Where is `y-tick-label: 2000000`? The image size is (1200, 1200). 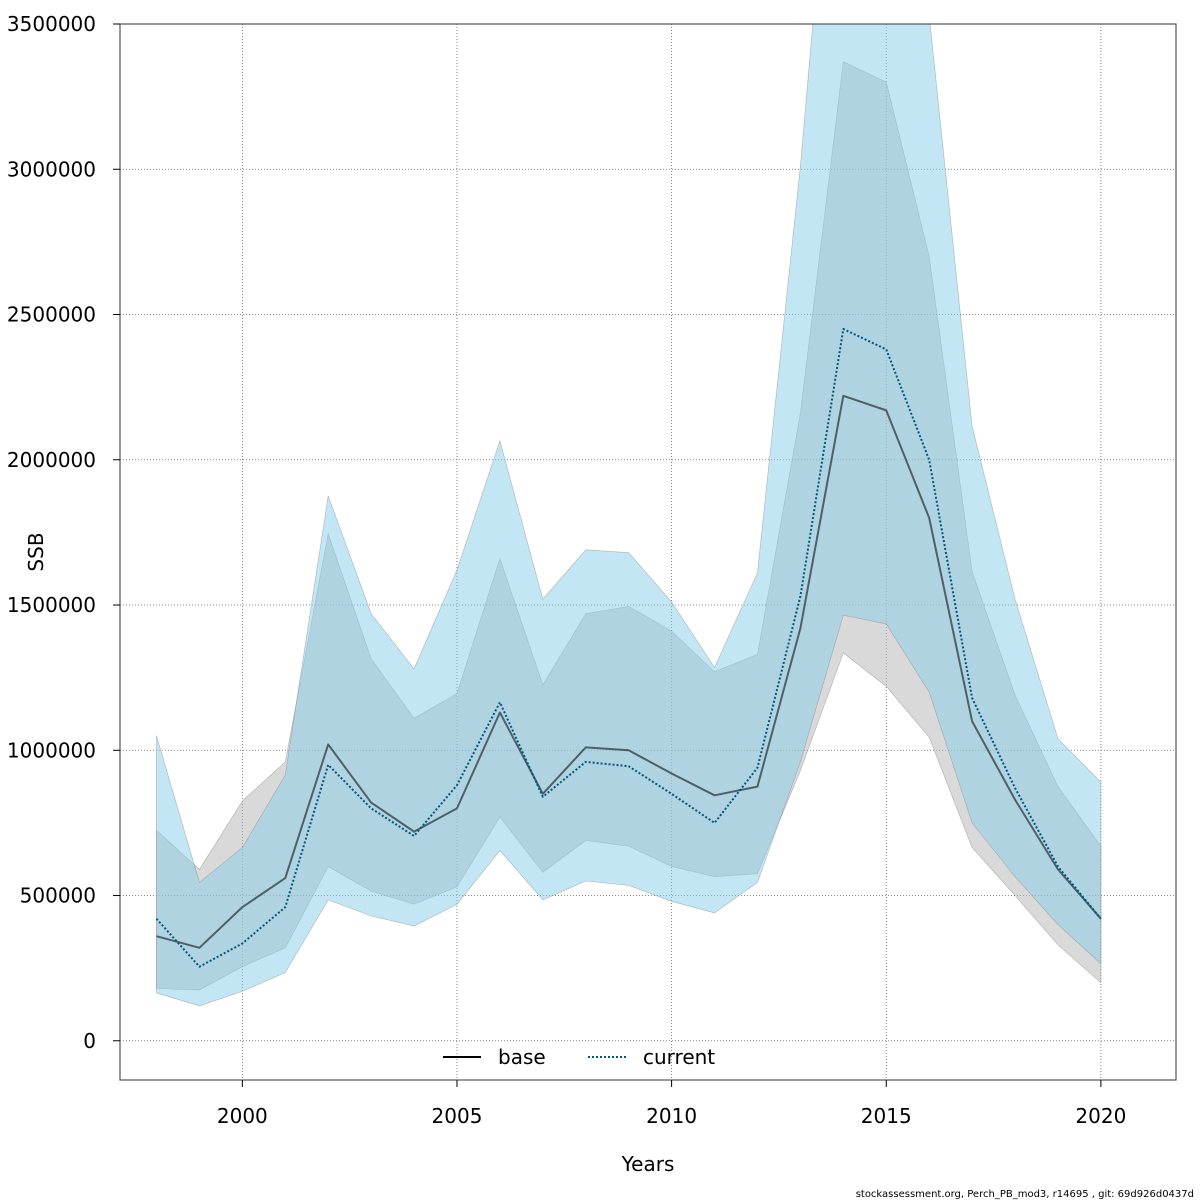 y-tick-label: 2000000 is located at coordinates (51, 460).